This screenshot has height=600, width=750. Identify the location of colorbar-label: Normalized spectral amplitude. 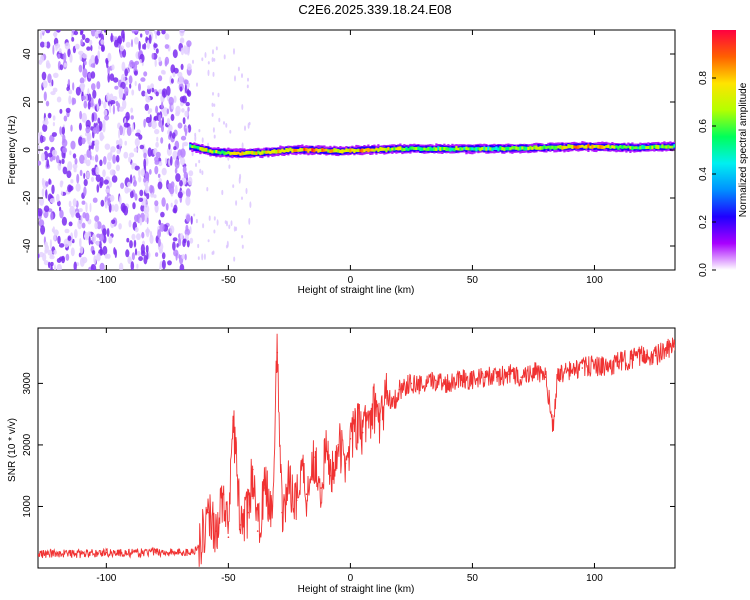
(743, 149).